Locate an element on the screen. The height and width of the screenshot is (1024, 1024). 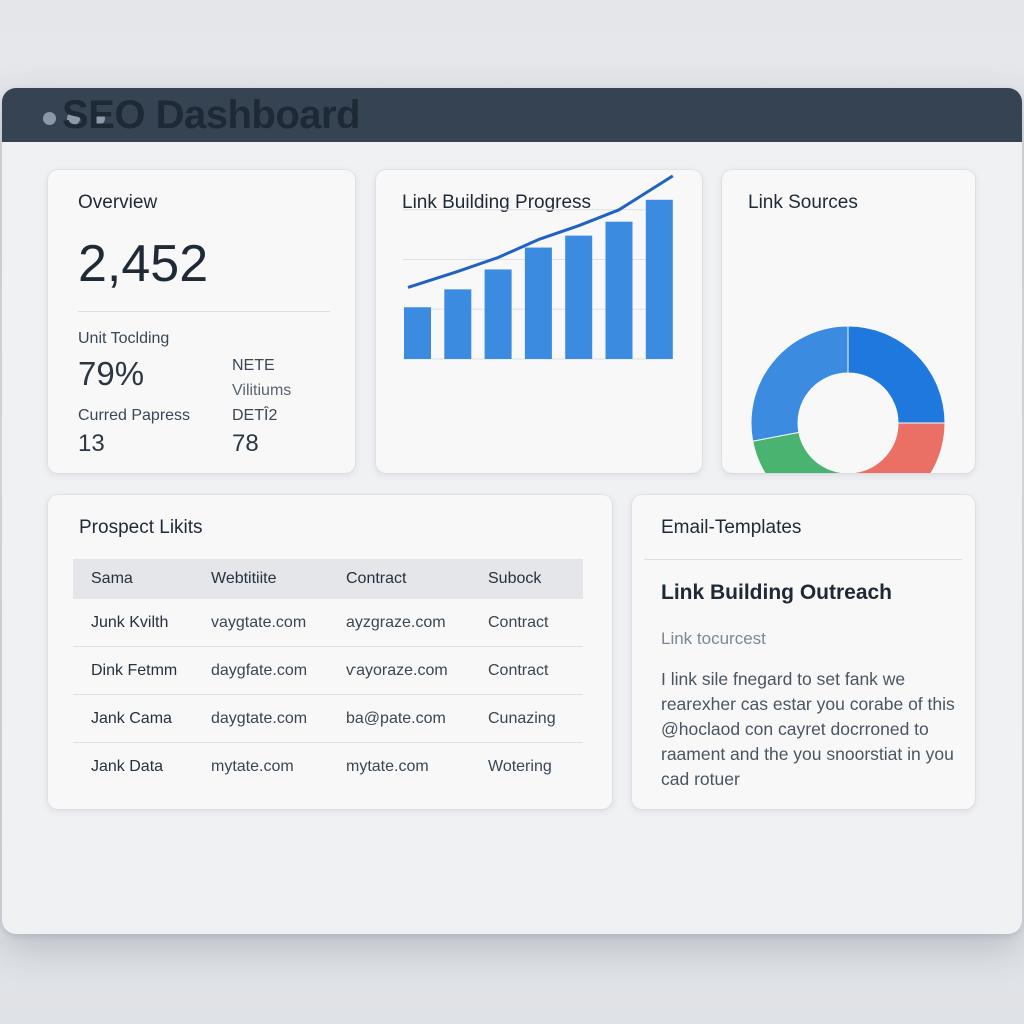
column-header-status: Subock is located at coordinates (515, 578).